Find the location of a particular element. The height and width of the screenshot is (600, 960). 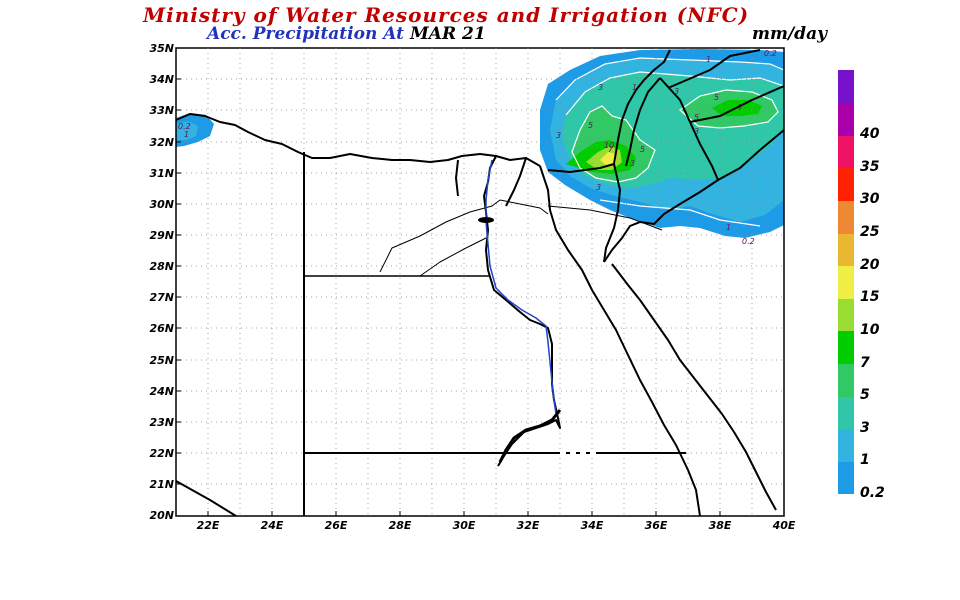

contour-label-c7: 5 is located at coordinates (696, 117).